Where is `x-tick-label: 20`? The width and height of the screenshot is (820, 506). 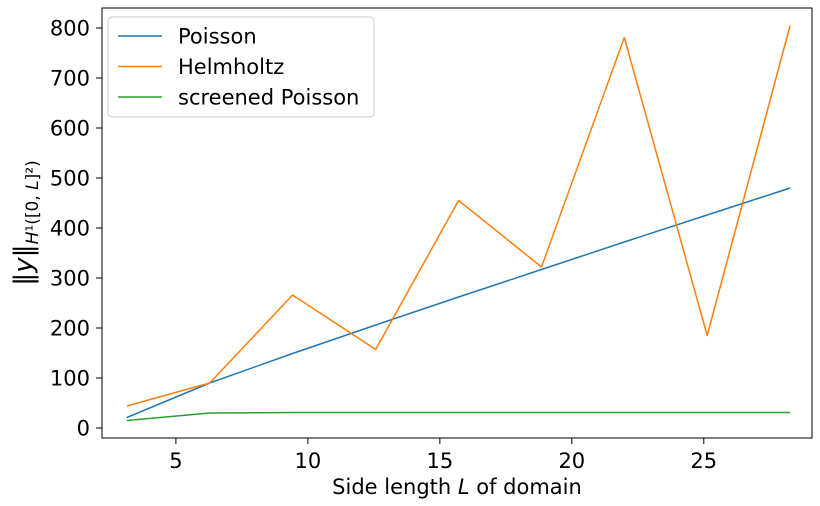
x-tick-label: 20 is located at coordinates (571, 461).